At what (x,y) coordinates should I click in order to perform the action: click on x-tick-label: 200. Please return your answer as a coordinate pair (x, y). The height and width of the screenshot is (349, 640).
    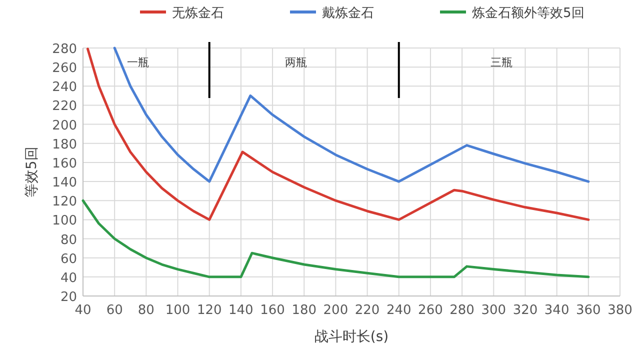
    Looking at the image, I should click on (335, 310).